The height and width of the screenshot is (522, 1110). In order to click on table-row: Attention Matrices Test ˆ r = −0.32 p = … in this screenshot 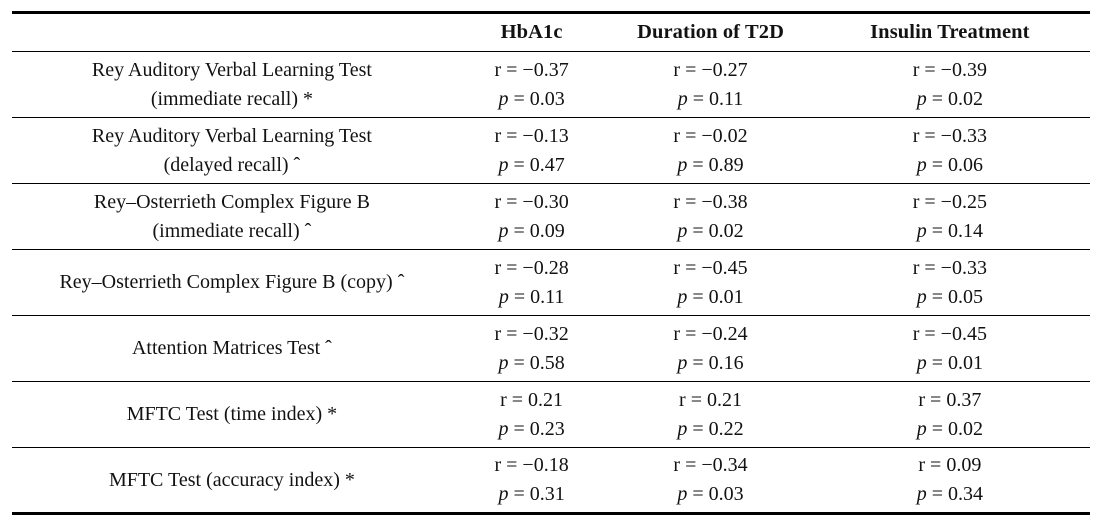, I will do `click(551, 348)`.